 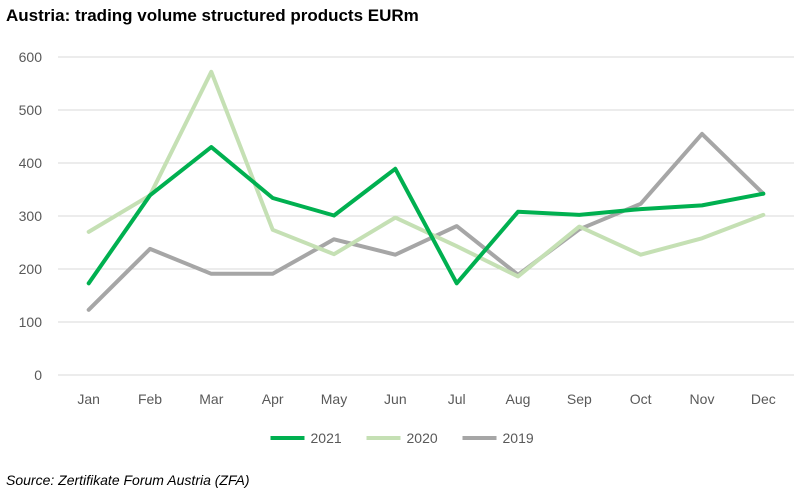 I want to click on legend-label: 2020, so click(x=422, y=438).